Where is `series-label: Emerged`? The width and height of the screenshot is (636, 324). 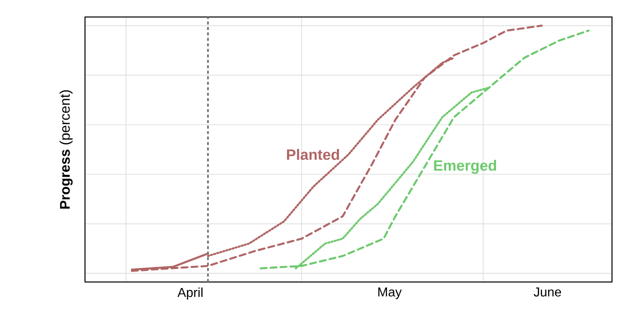
series-label: Emerged is located at coordinates (465, 167).